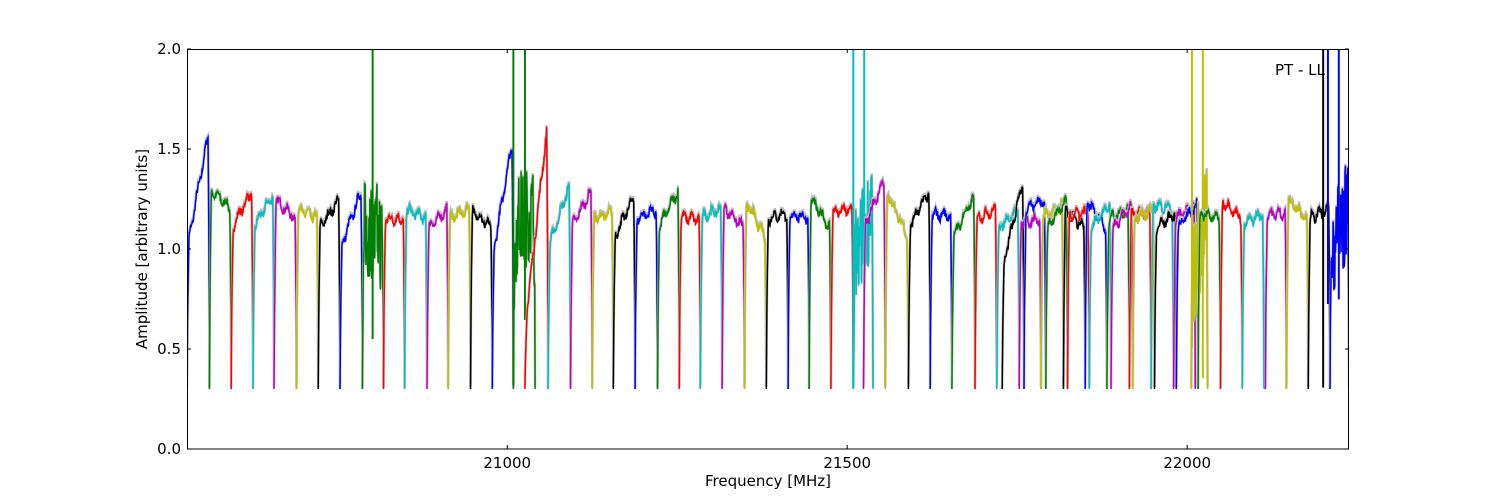 The image size is (1500, 504). I want to click on y-tick-label: 1.0, so click(169, 249).